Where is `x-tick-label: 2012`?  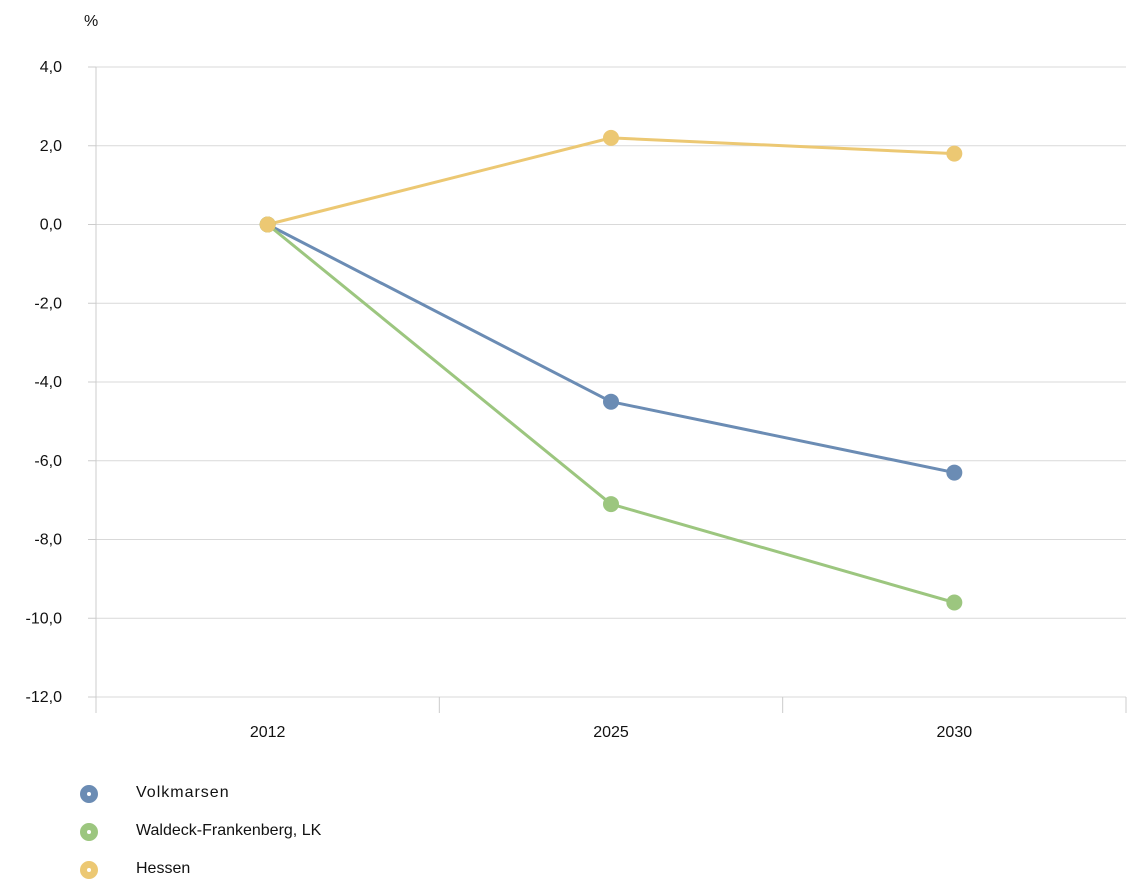
x-tick-label: 2012 is located at coordinates (268, 732).